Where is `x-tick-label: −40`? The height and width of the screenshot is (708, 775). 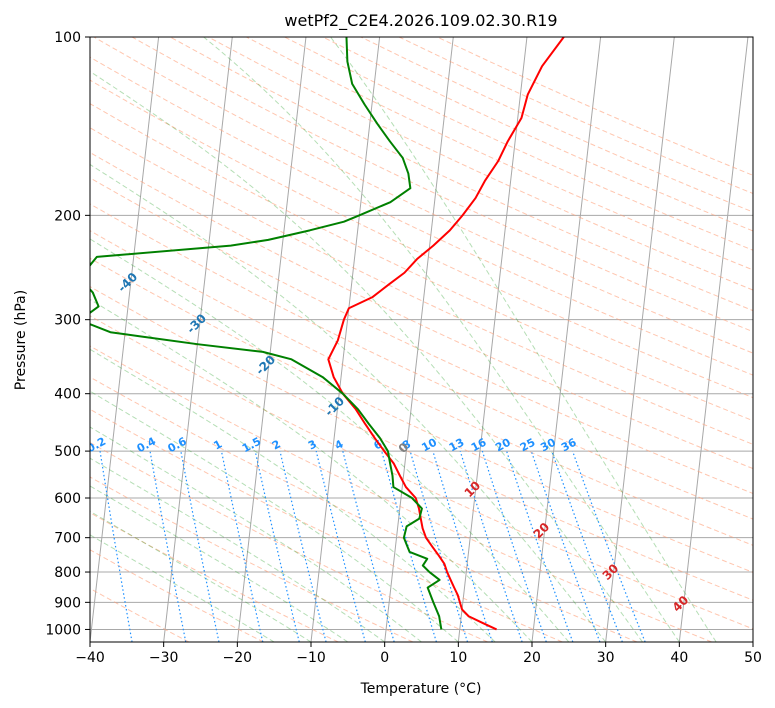 x-tick-label: −40 is located at coordinates (90, 658).